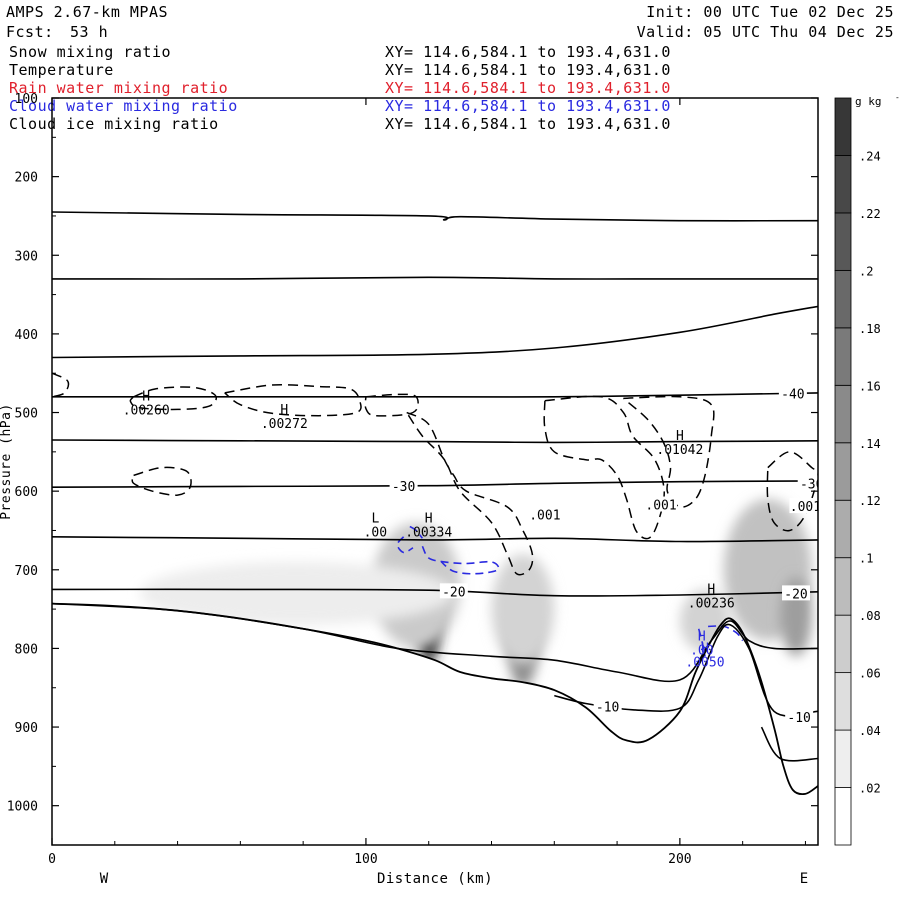  I want to click on field-name-2: Temperature, so click(61, 70).